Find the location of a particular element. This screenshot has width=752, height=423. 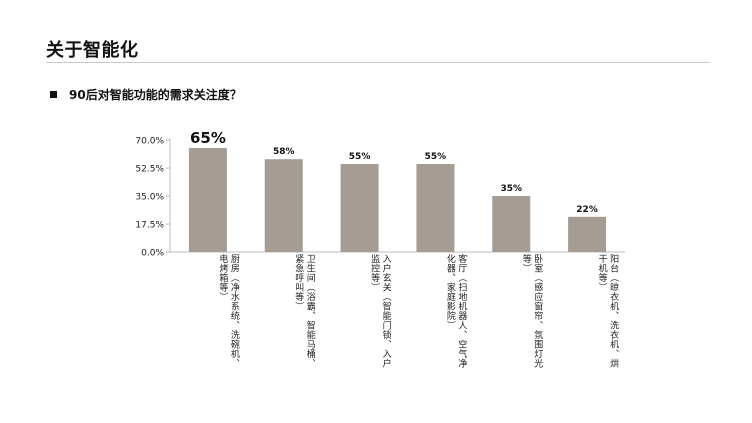

slide-title: 关于智能化 is located at coordinates (92, 50).